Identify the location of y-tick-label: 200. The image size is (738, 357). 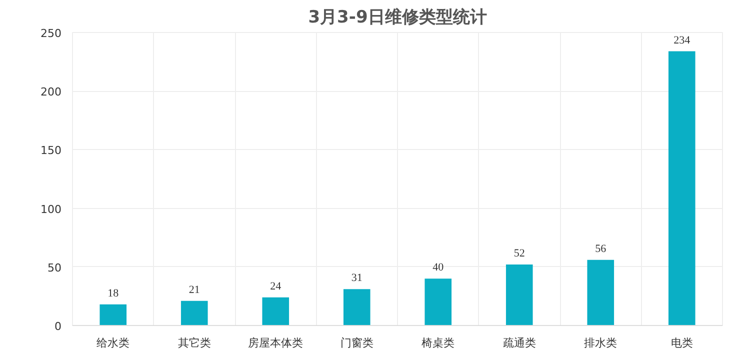
(51, 92).